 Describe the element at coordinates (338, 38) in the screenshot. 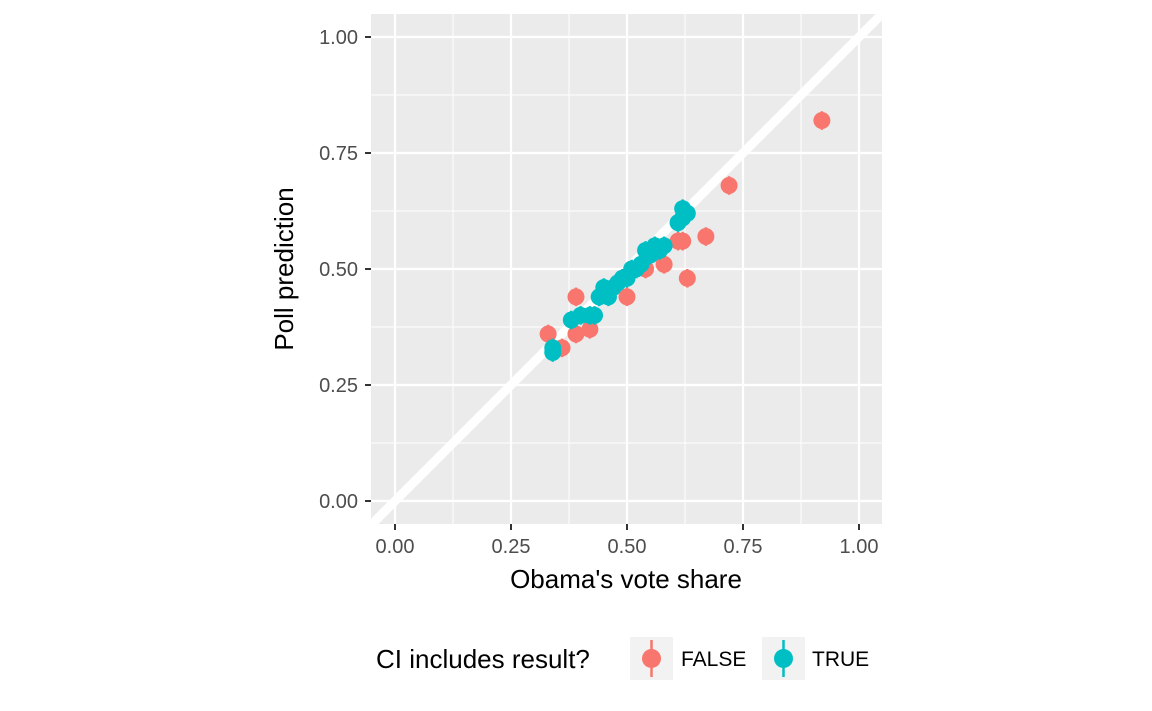

I see `y-tick-label: 1.00` at that location.